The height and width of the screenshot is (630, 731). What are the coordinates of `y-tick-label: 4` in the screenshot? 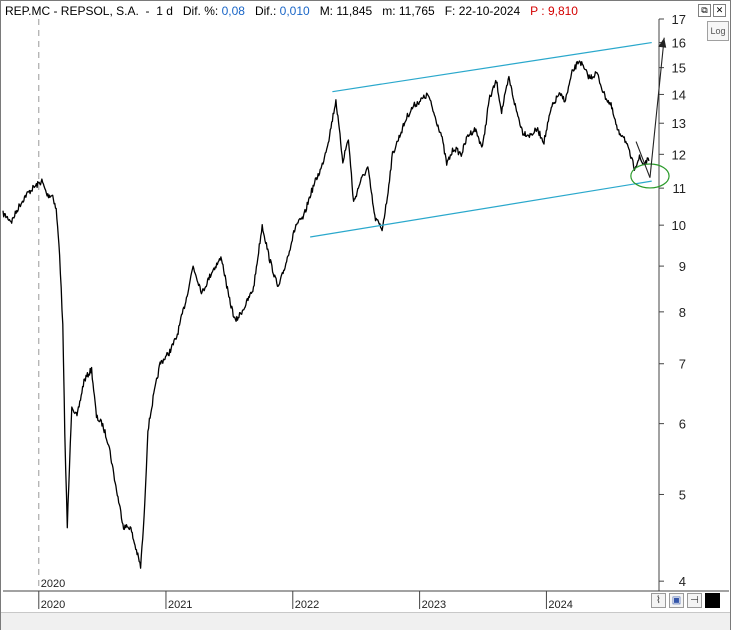 It's located at (682, 581).